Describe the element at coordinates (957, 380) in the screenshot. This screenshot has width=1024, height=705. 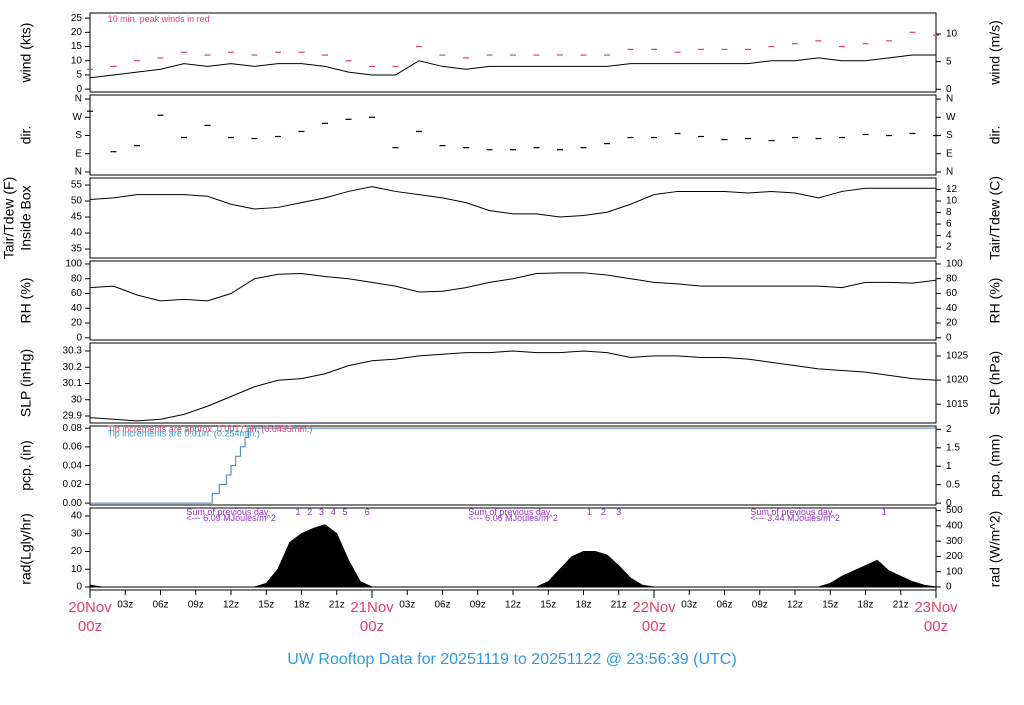
I see `y2-tick-label: 1020` at that location.